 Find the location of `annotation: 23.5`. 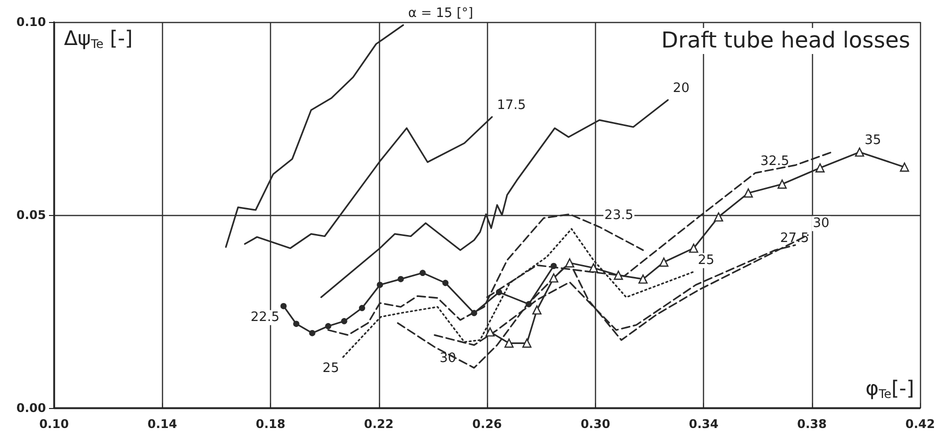

annotation: 23.5 is located at coordinates (619, 215).